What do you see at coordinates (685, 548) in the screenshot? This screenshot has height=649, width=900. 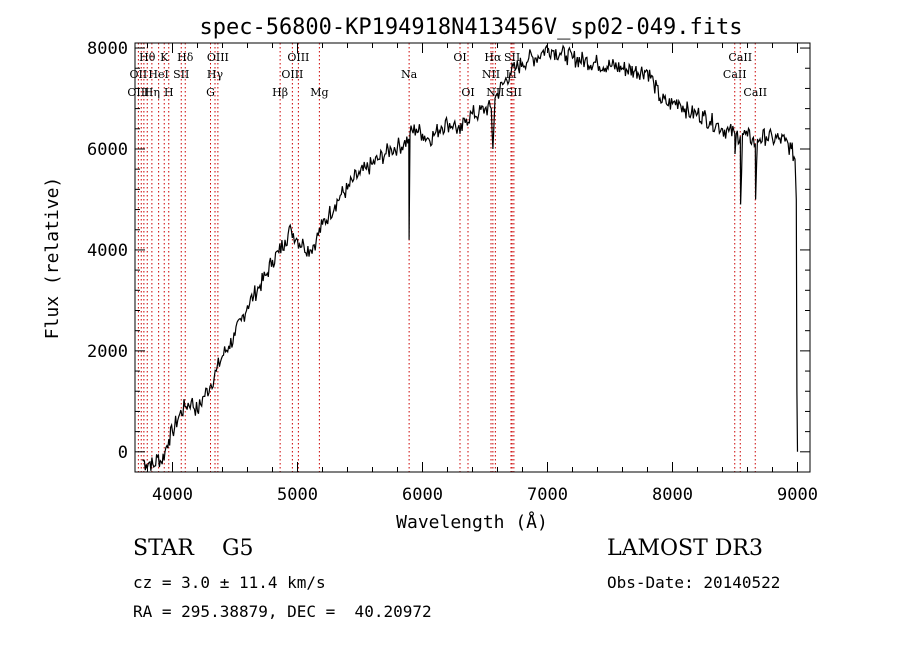 I see `survey-name: LAMOST DR3` at bounding box center [685, 548].